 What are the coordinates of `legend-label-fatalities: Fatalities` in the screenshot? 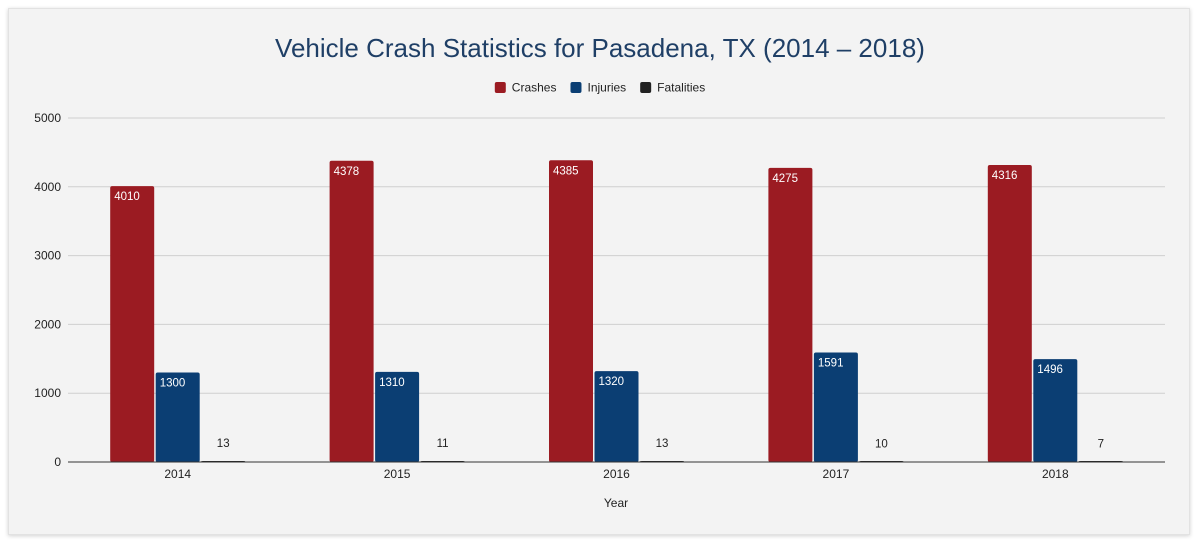 It's located at (681, 88).